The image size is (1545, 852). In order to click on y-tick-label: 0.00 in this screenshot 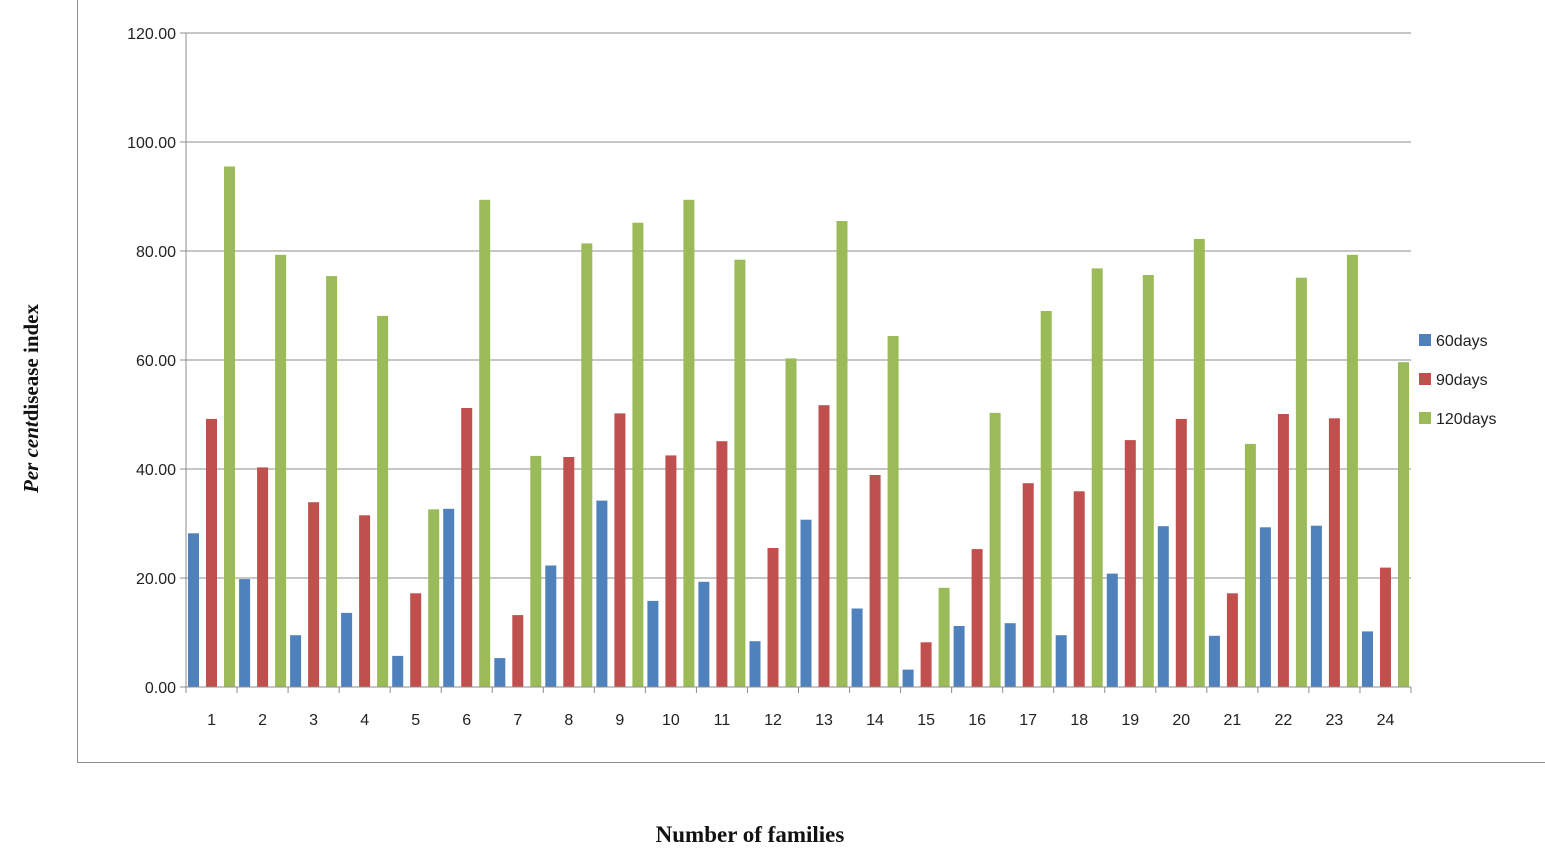, I will do `click(160, 688)`.